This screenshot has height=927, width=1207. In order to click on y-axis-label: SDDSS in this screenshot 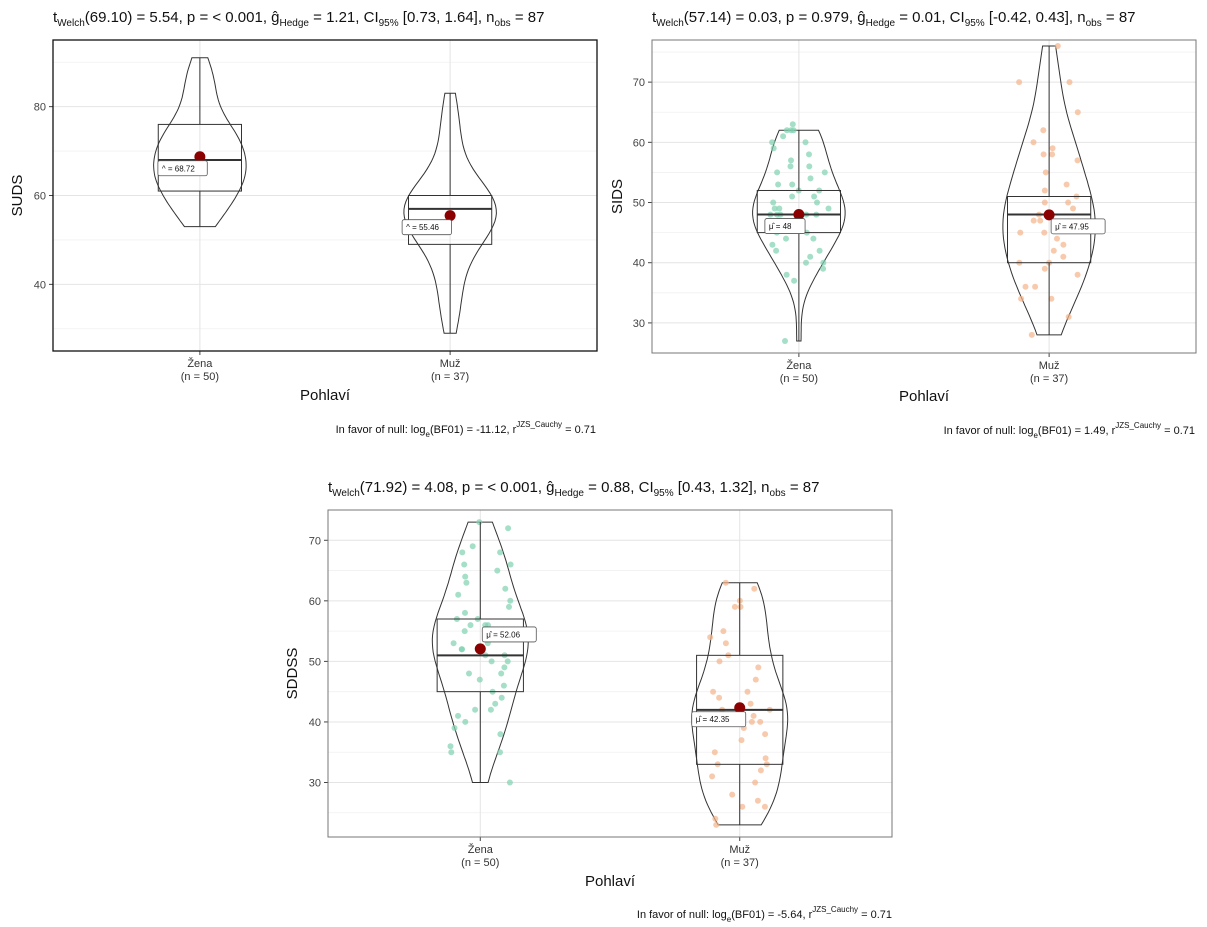, I will do `click(292, 674)`.